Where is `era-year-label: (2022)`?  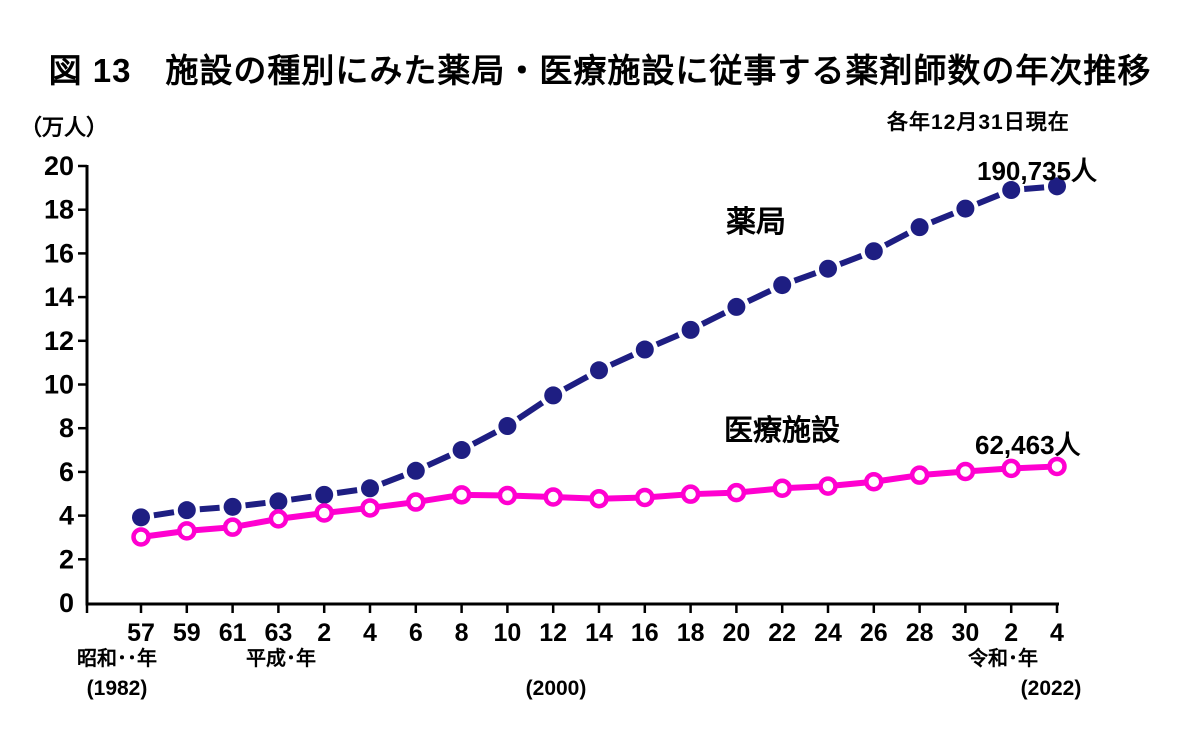 era-year-label: (2022) is located at coordinates (1051, 688).